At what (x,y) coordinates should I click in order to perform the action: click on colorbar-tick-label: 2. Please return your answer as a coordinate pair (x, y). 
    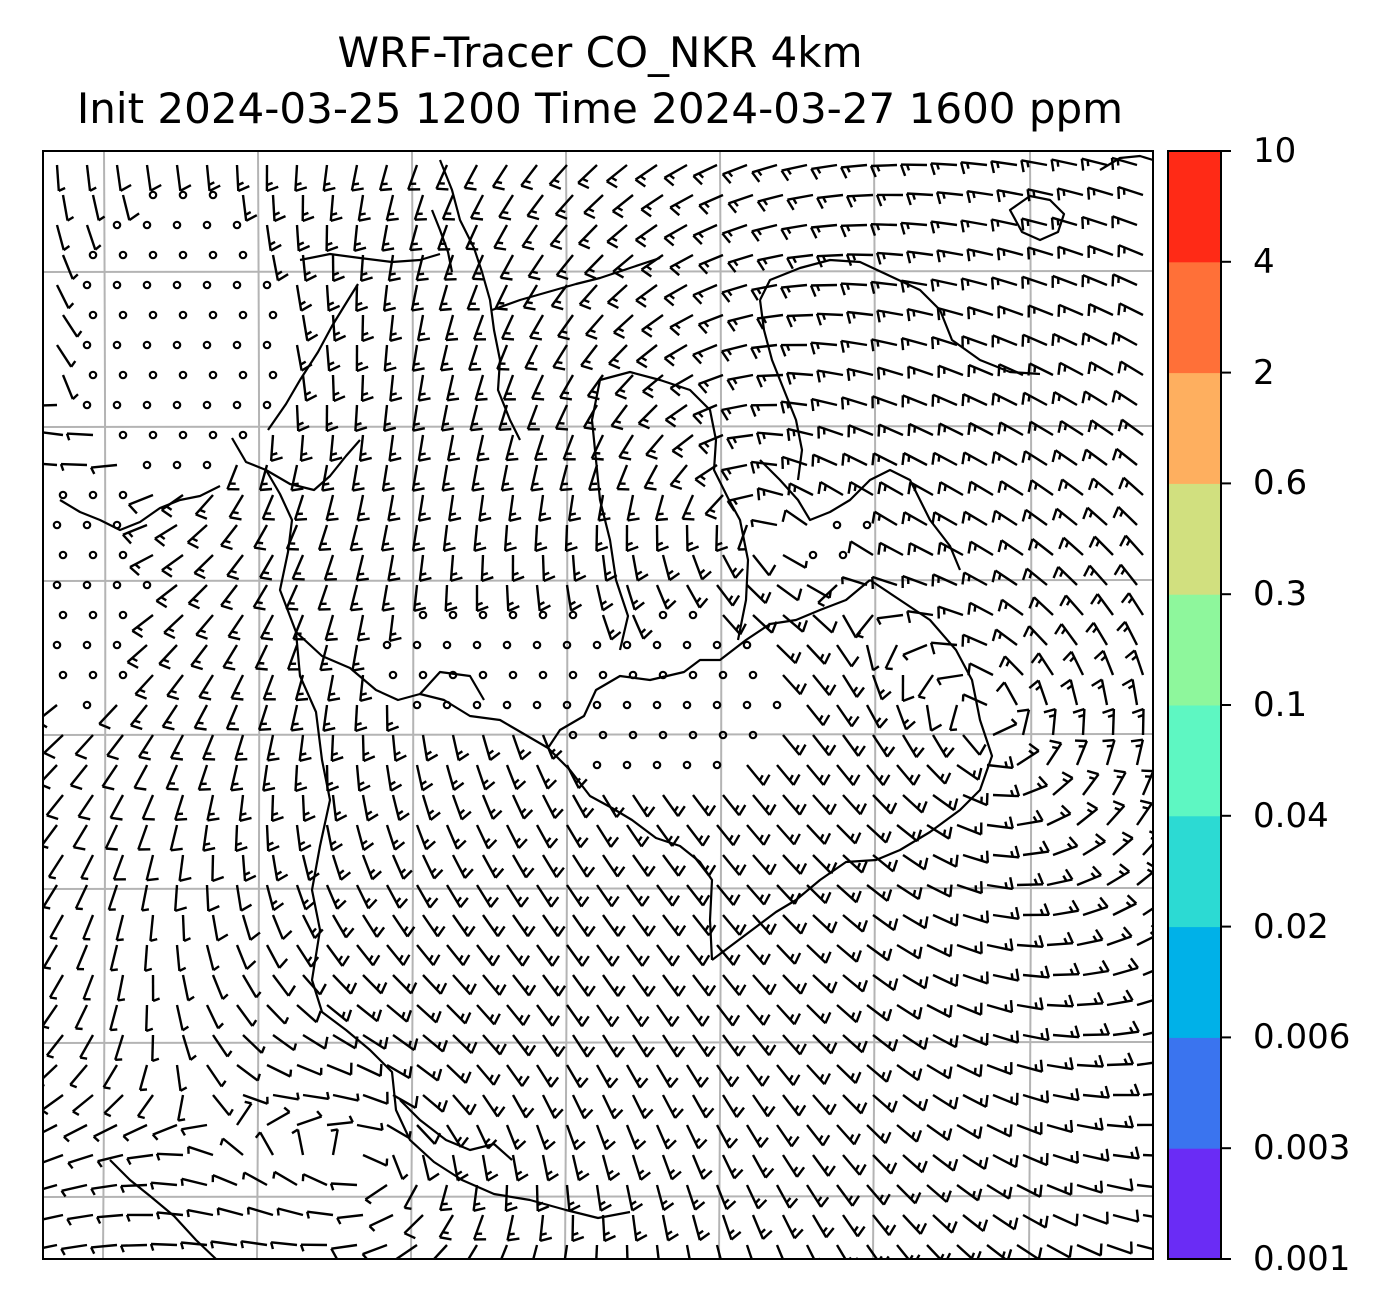
    Looking at the image, I should click on (1264, 372).